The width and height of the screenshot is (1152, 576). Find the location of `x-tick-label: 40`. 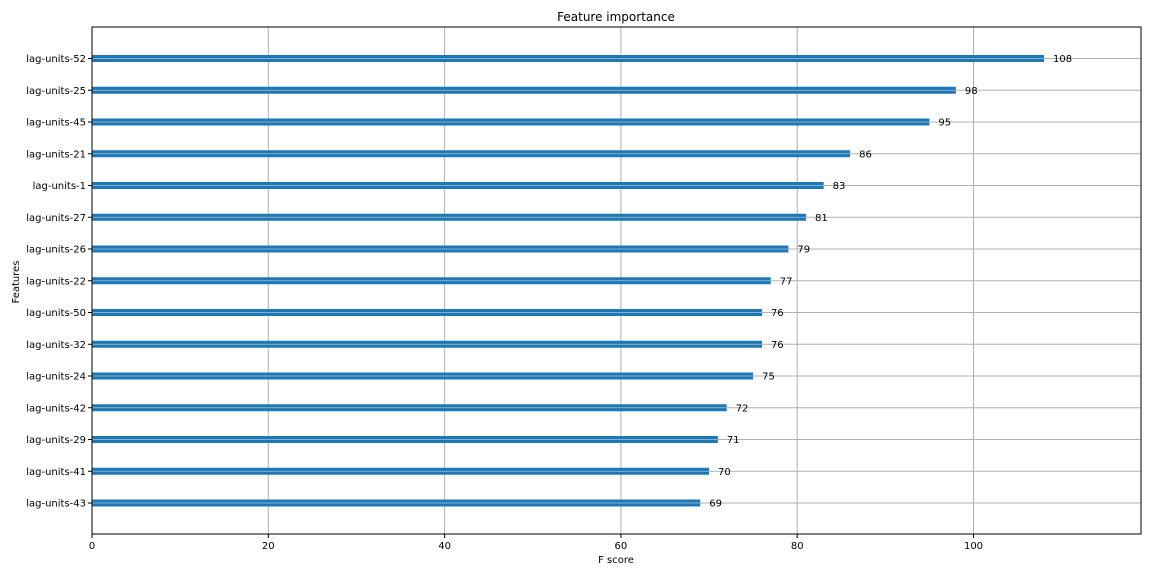

x-tick-label: 40 is located at coordinates (444, 546).